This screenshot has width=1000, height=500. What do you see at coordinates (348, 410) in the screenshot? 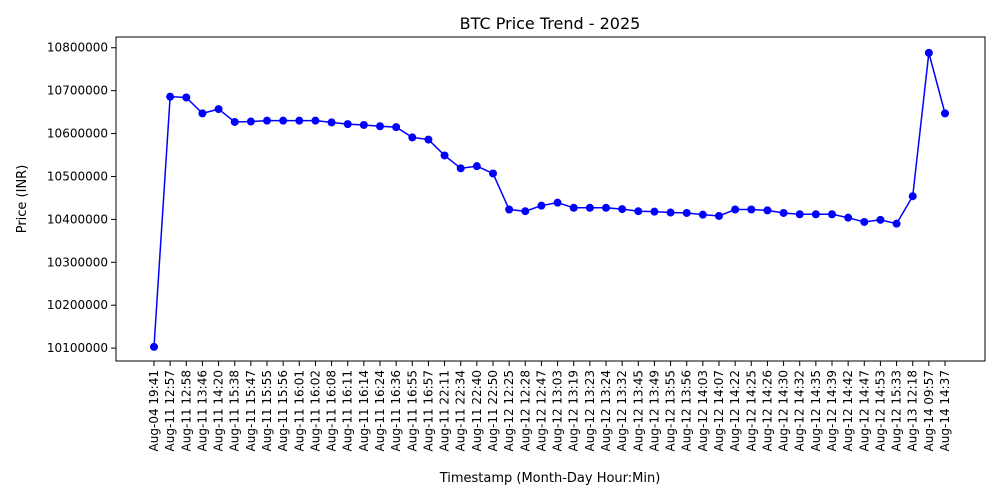
I see `x-tick-label: Aug-11 16:11` at bounding box center [348, 410].